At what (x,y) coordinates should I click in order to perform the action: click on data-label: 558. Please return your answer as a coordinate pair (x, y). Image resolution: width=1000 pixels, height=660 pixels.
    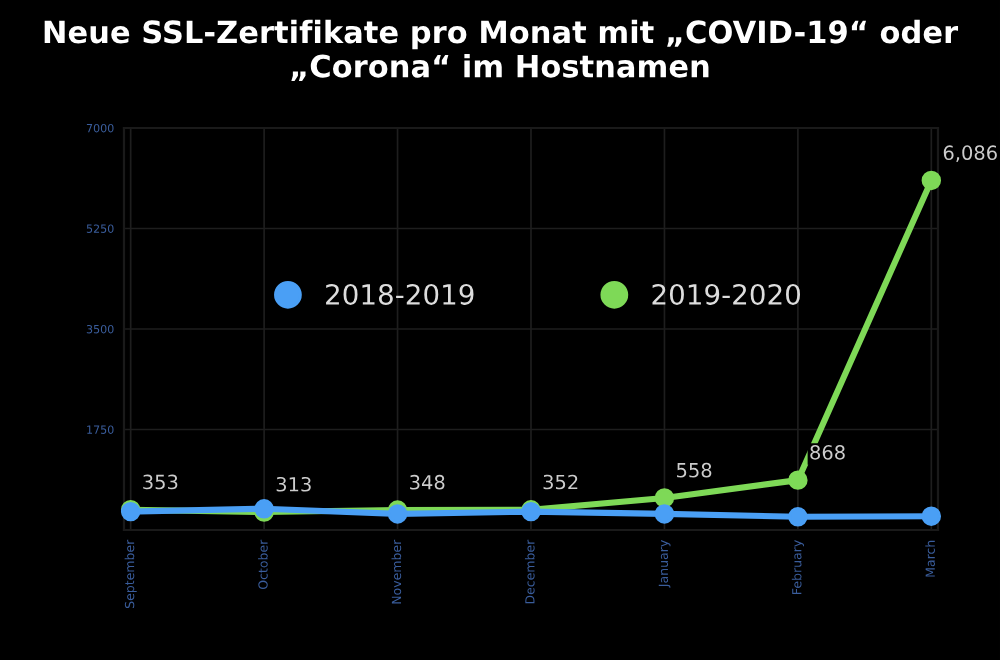
    Looking at the image, I should click on (694, 470).